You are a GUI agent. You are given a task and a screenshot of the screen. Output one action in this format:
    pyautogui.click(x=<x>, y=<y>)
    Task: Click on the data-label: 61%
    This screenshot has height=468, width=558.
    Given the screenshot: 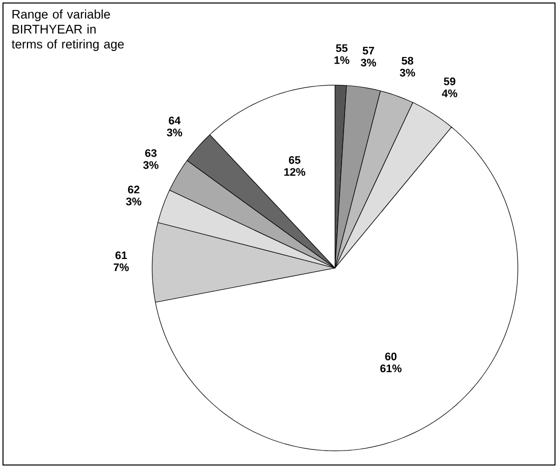 What is the action you would take?
    pyautogui.click(x=391, y=368)
    